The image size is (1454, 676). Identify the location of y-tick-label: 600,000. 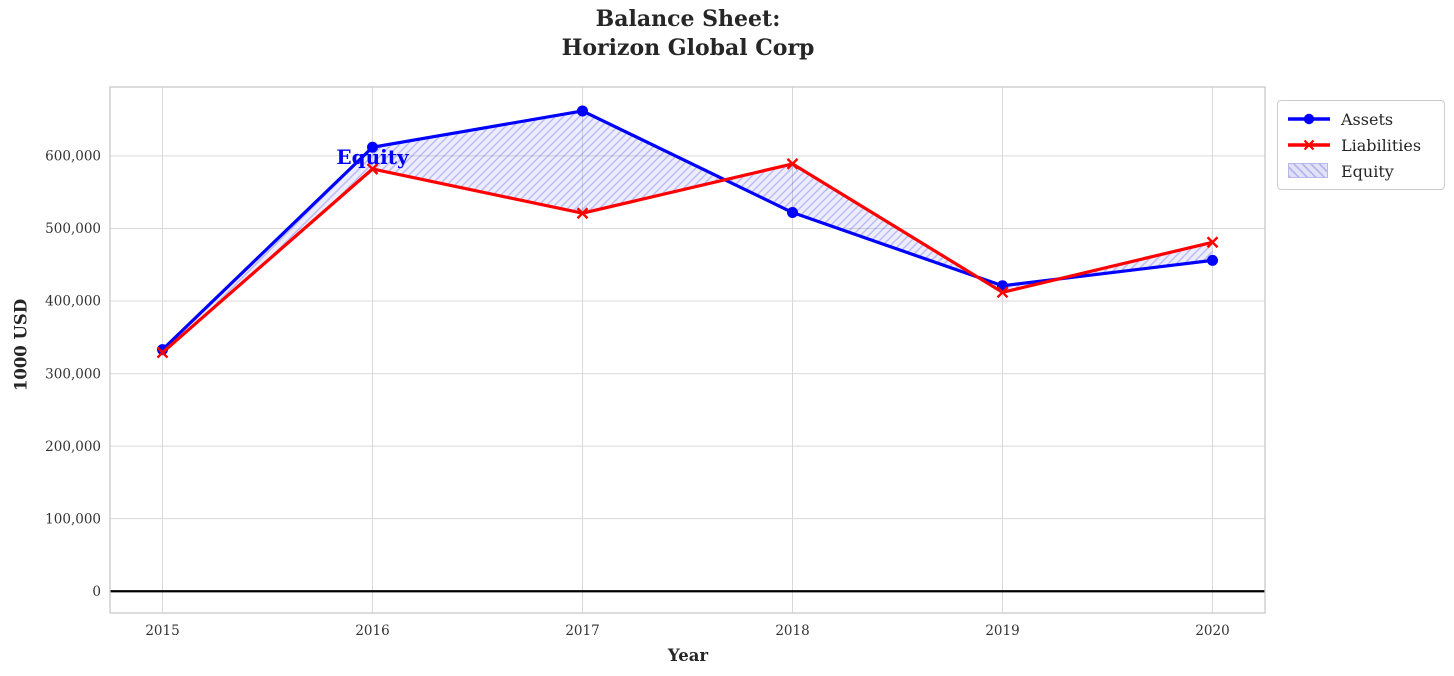
(73, 157).